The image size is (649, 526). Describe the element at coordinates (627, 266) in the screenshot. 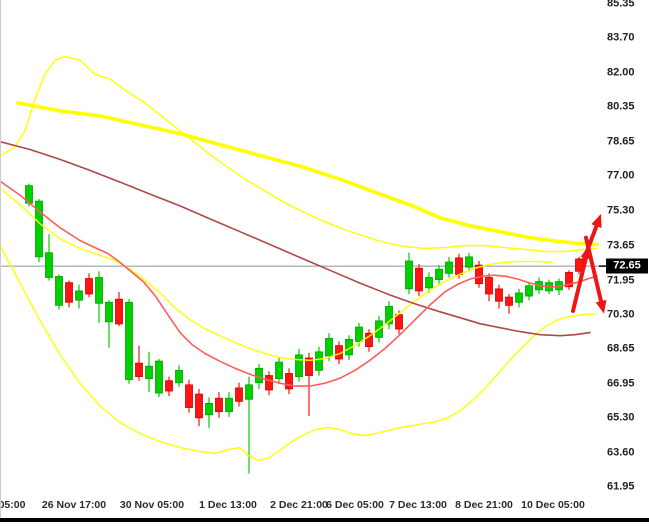

I see `current-price-label: 72.65` at that location.